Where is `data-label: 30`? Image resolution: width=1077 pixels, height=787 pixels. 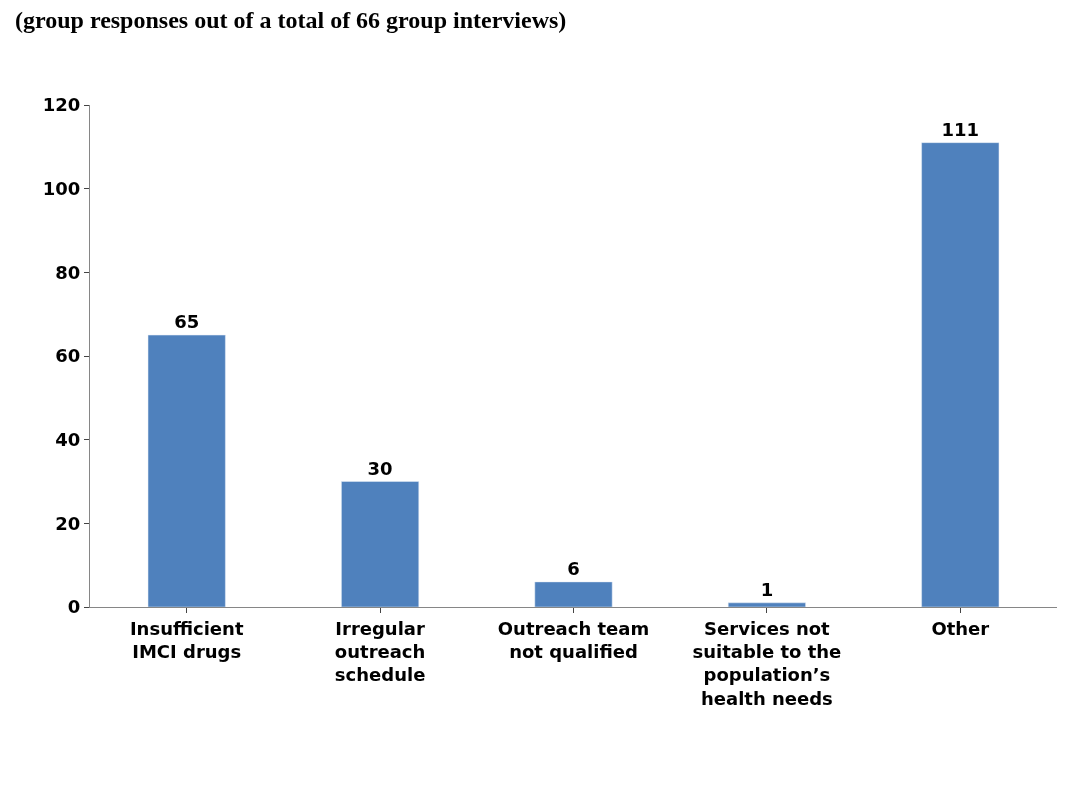 data-label: 30 is located at coordinates (380, 468).